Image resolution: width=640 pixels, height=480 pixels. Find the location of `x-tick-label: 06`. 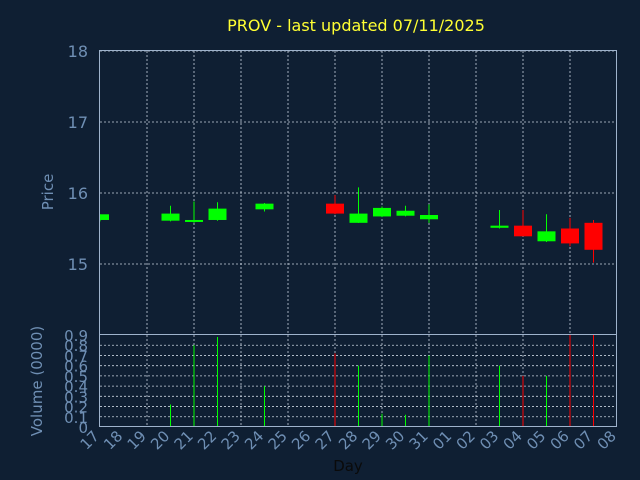

x-tick-label: 06 is located at coordinates (560, 440).